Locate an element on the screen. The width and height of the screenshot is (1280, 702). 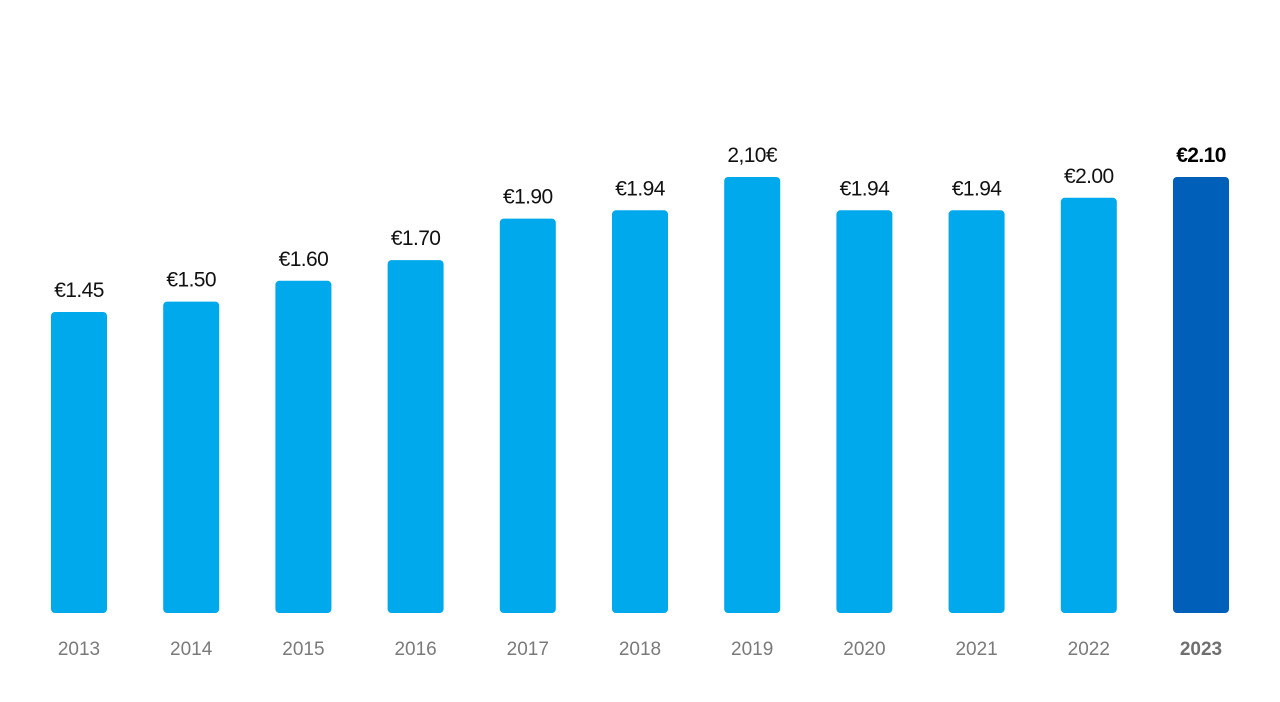
bar-2018 is located at coordinates (640, 412).